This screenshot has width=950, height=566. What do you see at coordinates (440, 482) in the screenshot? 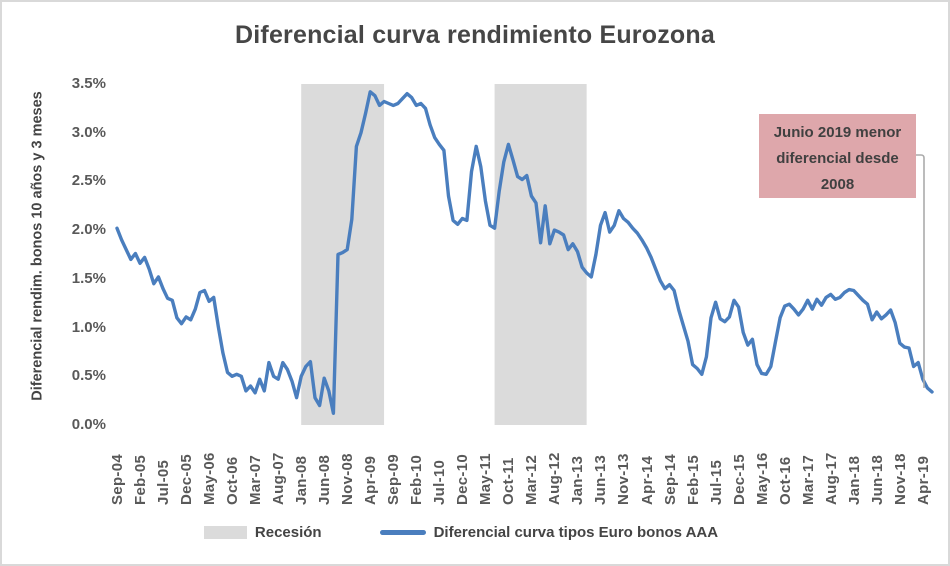
I see `x-tick-label: Jul-10` at bounding box center [440, 482].